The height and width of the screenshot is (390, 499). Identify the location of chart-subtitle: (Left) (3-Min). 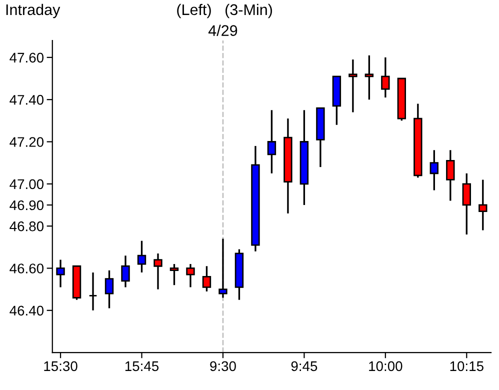
(224, 11).